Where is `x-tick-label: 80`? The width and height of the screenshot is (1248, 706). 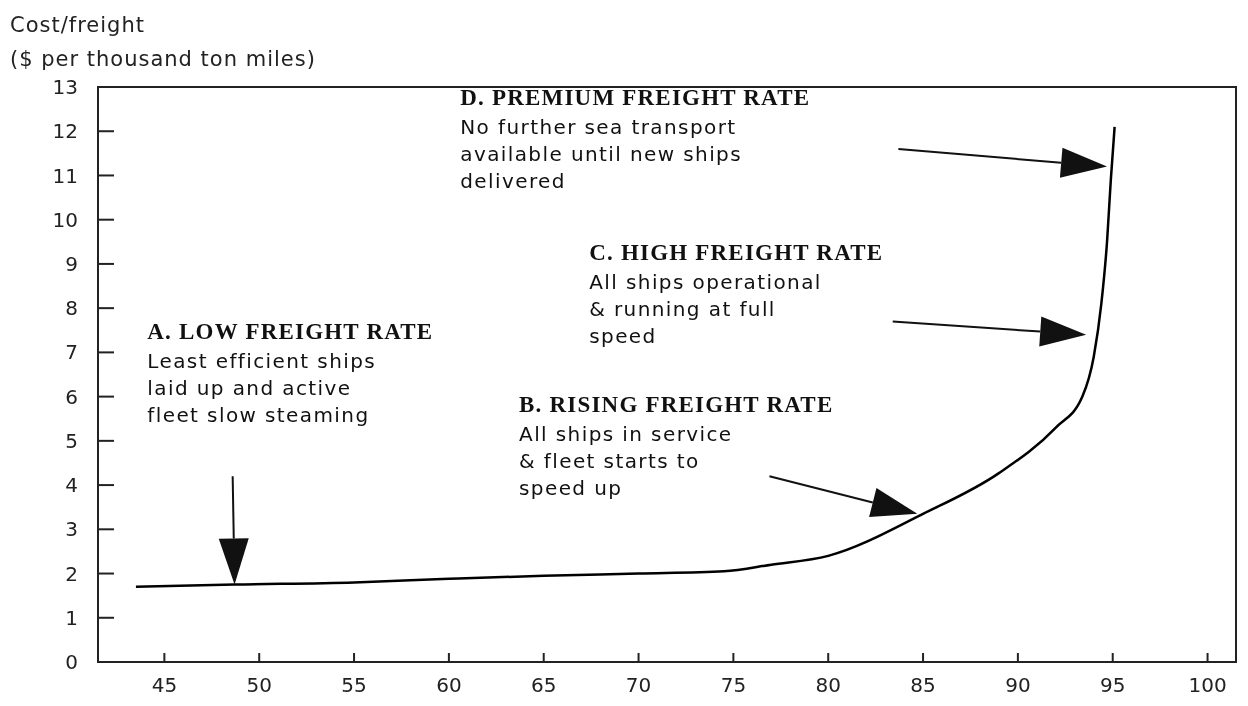
x-tick-label: 80 is located at coordinates (828, 685).